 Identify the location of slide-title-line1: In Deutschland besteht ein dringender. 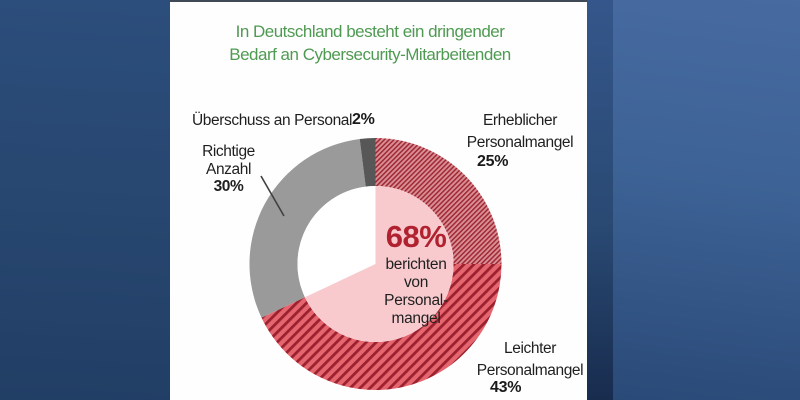
(370, 31).